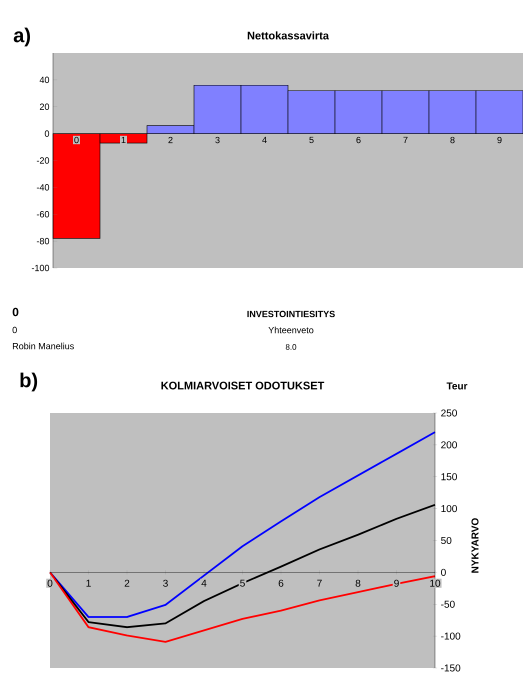 The height and width of the screenshot is (695, 523). I want to click on text: Robin Manelius, so click(43, 346).